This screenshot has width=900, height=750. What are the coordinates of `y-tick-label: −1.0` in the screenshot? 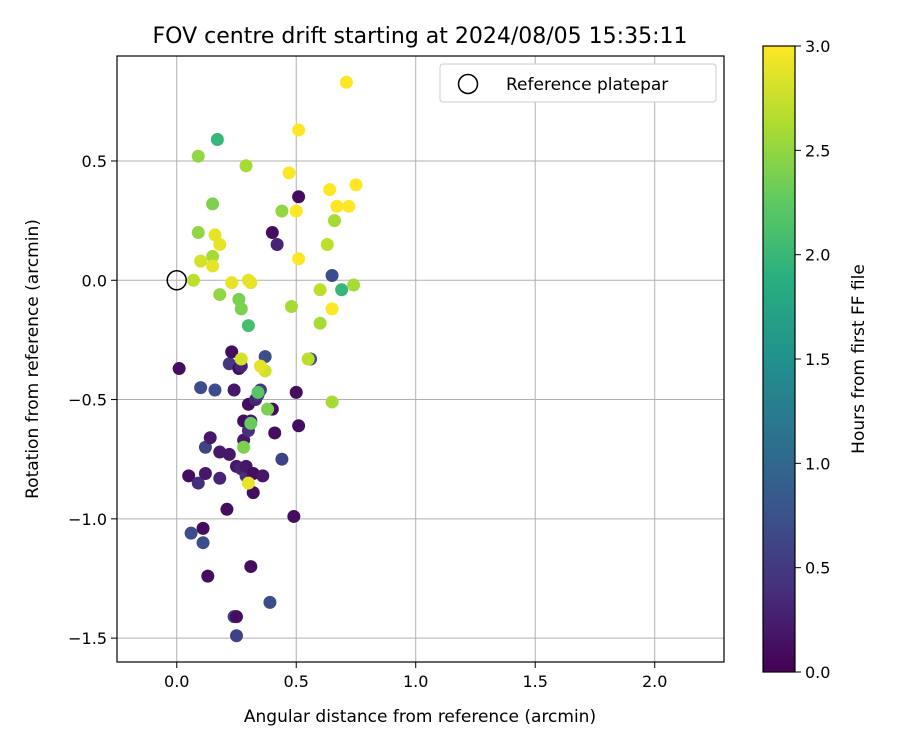 It's located at (87, 519).